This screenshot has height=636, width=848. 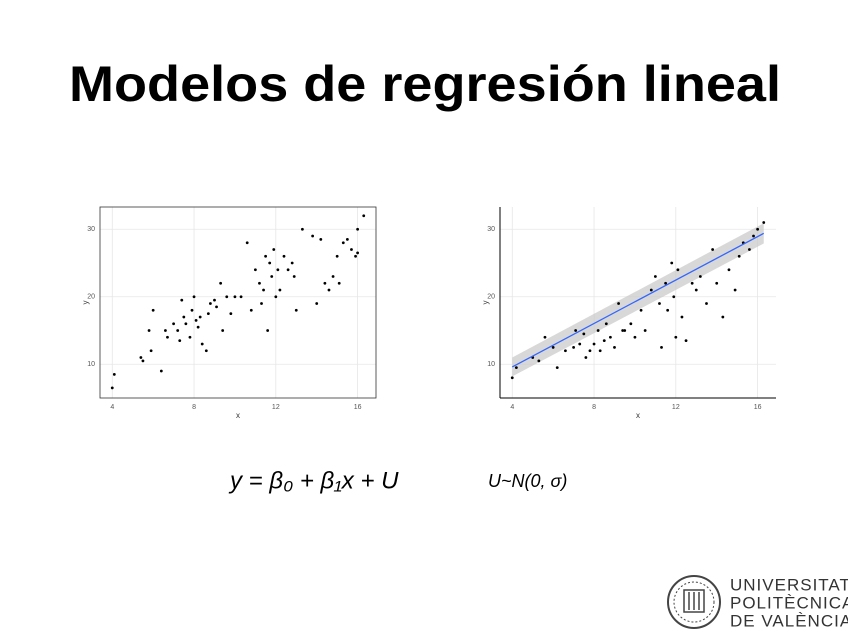 I want to click on logo-text: POLITÈCNICA, so click(x=789, y=602).